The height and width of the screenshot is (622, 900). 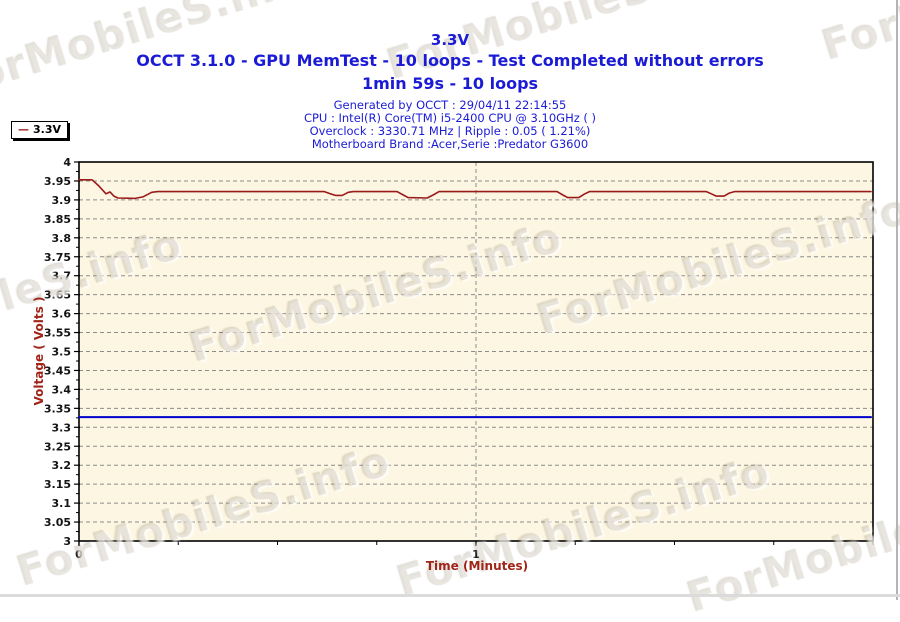 I want to click on y-tick-label: 3.3, so click(x=62, y=427).